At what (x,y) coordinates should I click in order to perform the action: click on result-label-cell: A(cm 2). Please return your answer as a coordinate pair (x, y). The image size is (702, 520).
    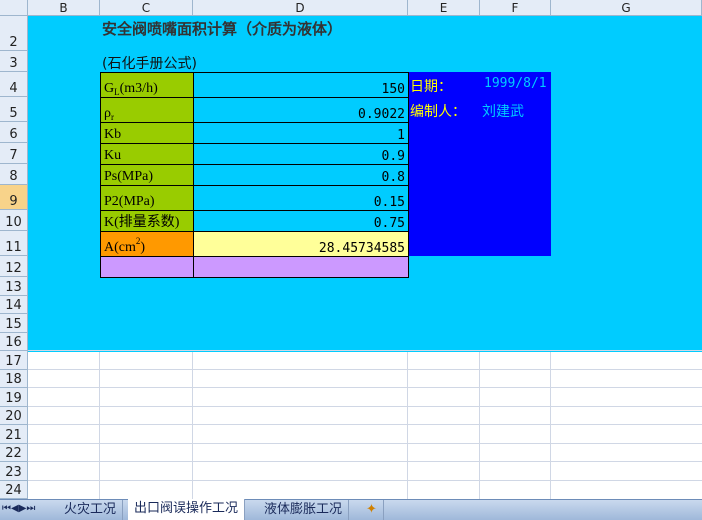
    Looking at the image, I should click on (147, 244).